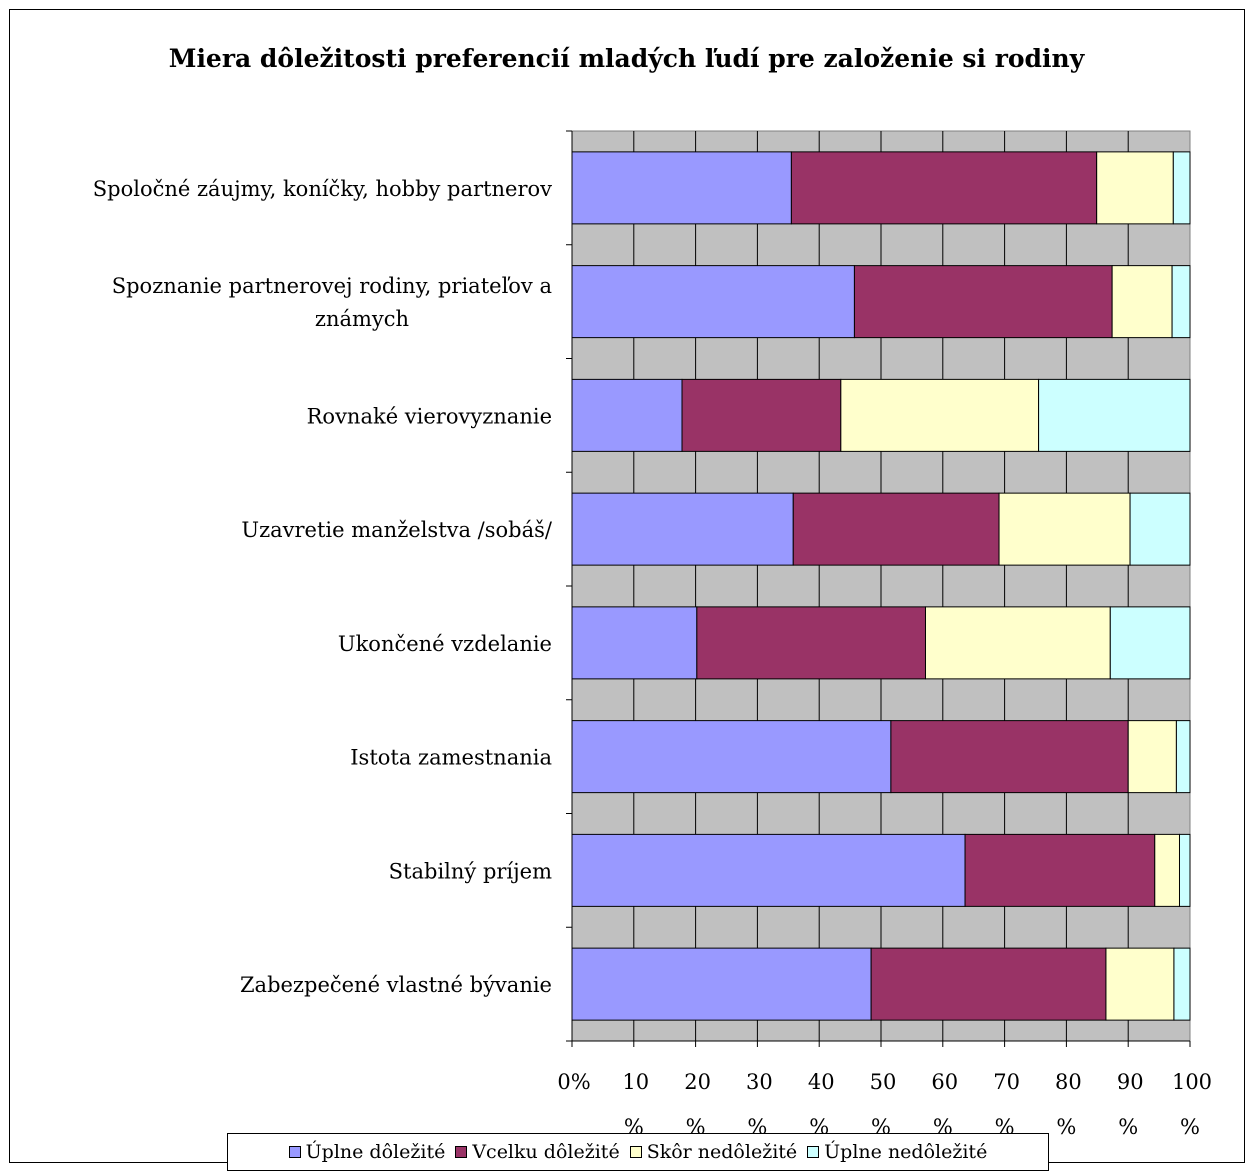  Describe the element at coordinates (429, 416) in the screenshot. I see `category-label: Rovnaké vierovyznanie` at that location.